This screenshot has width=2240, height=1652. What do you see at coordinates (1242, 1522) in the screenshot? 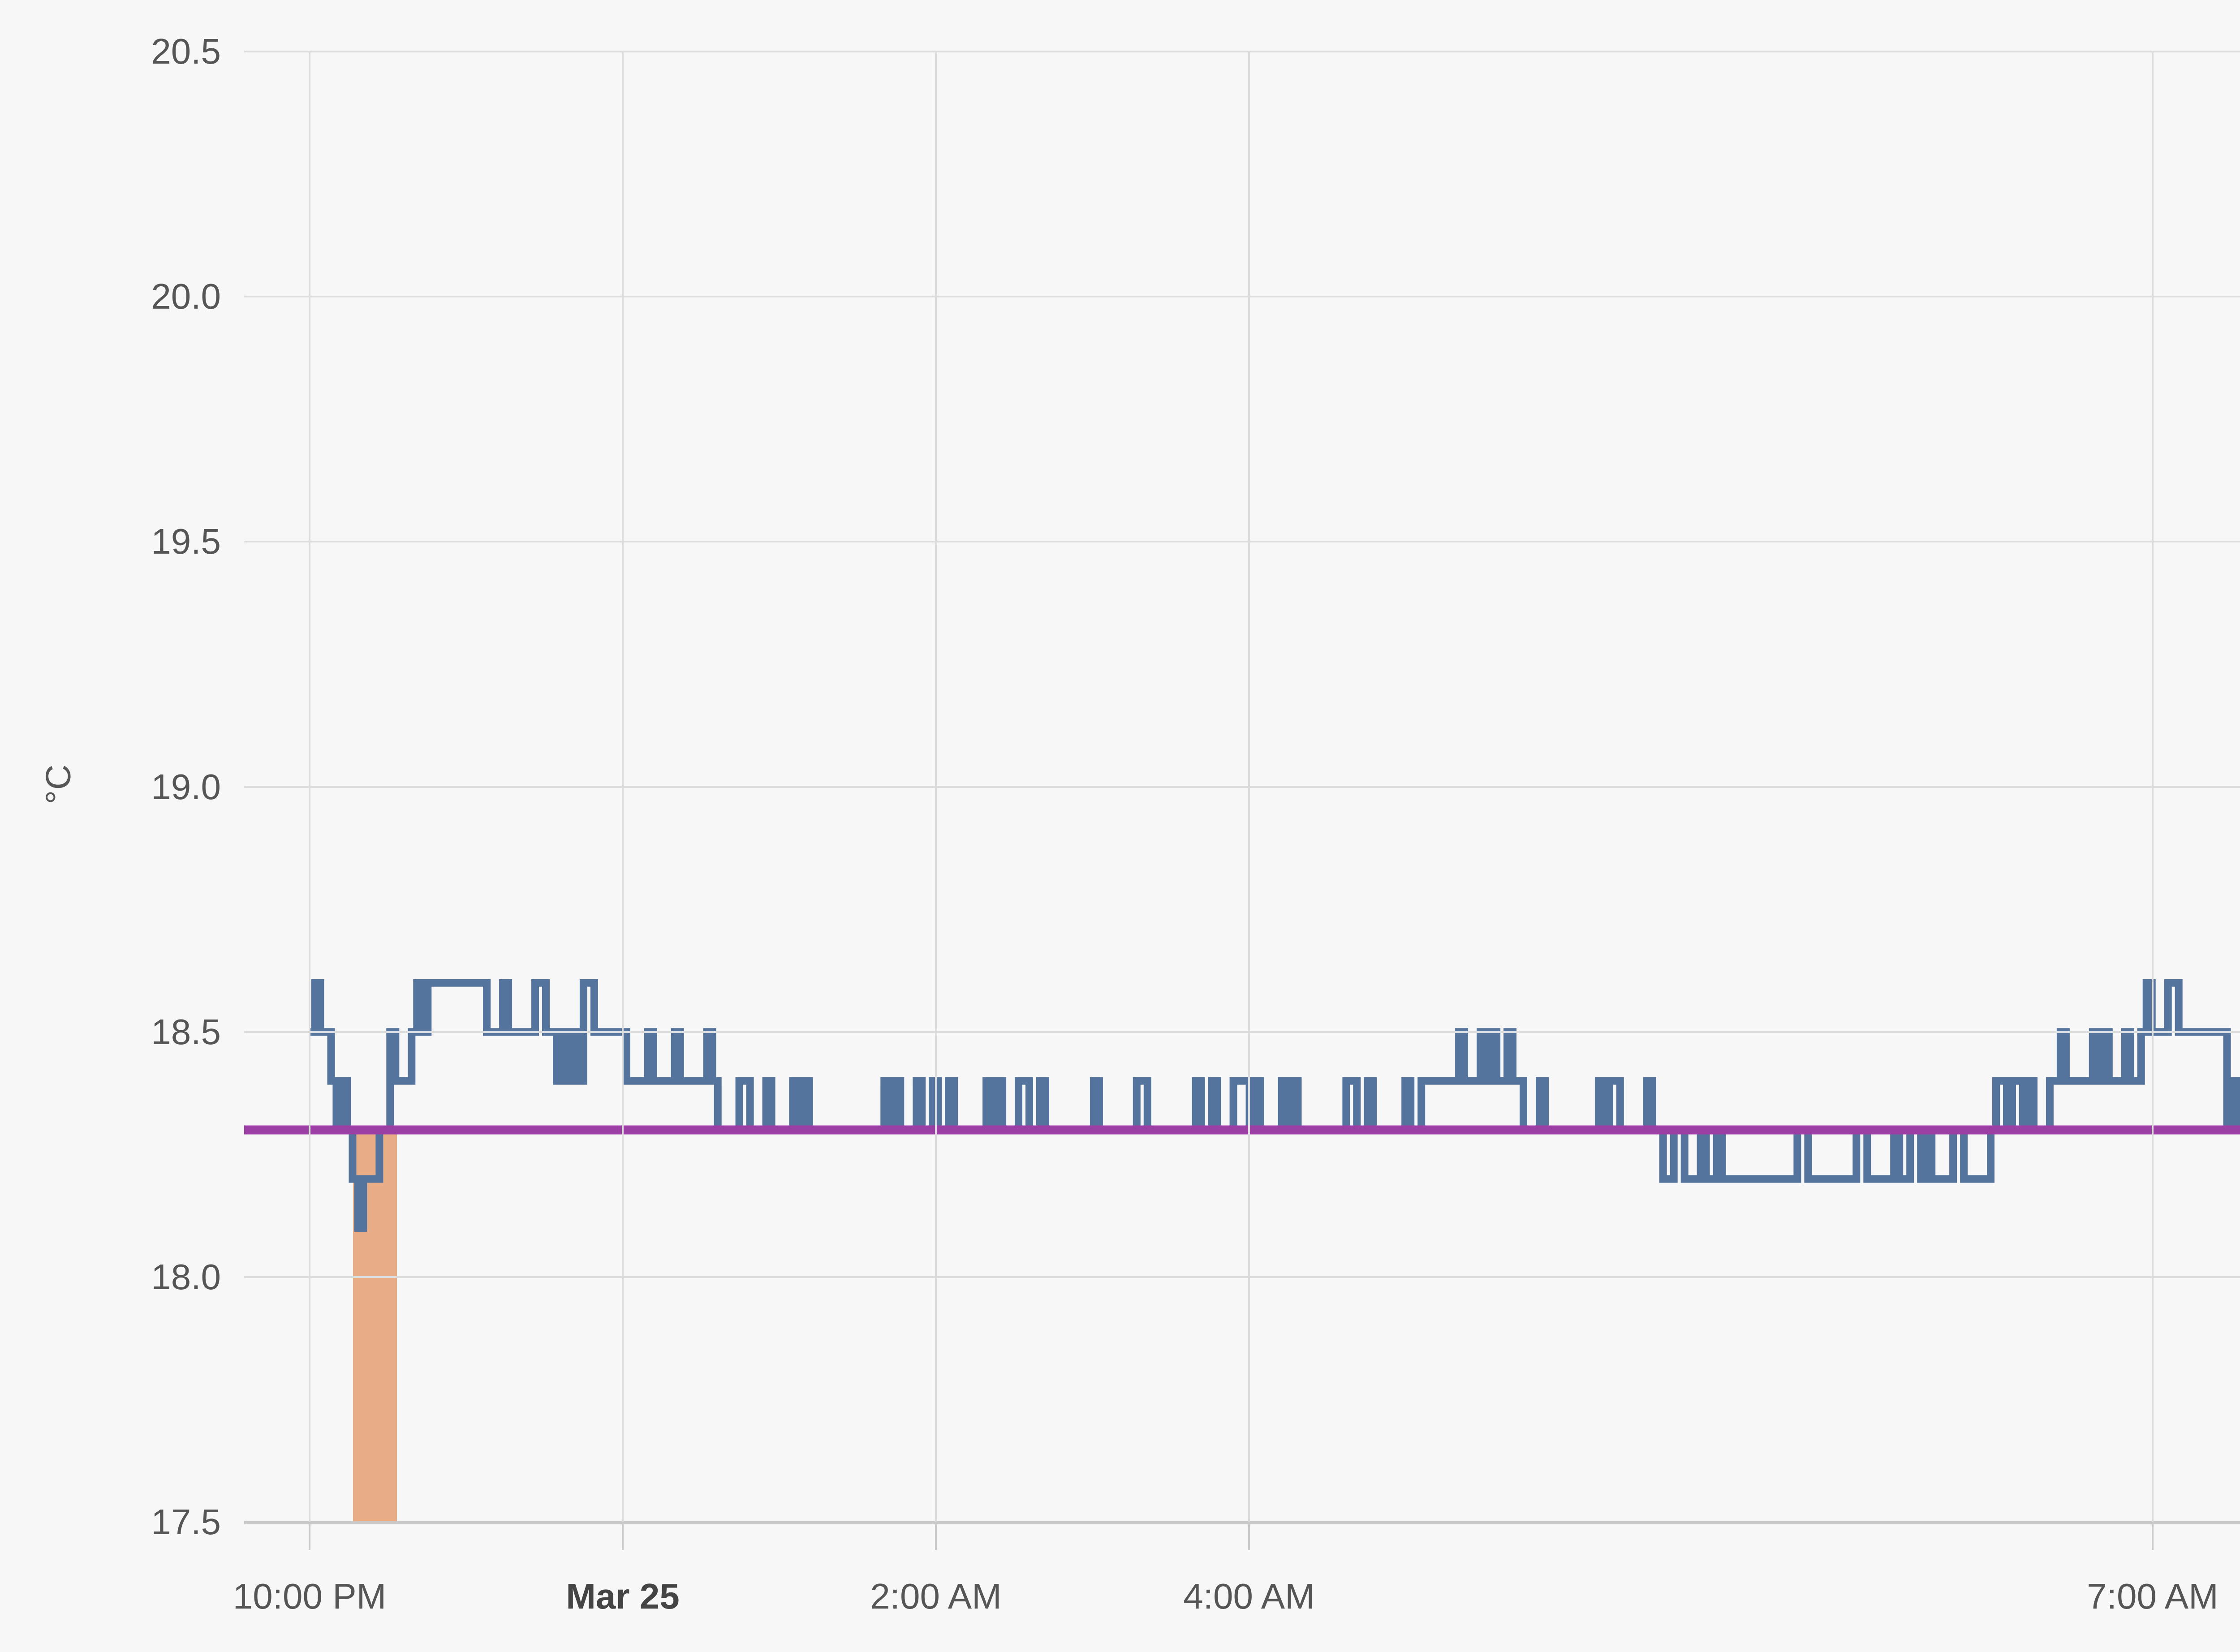
I see `x-axis-line` at bounding box center [1242, 1522].